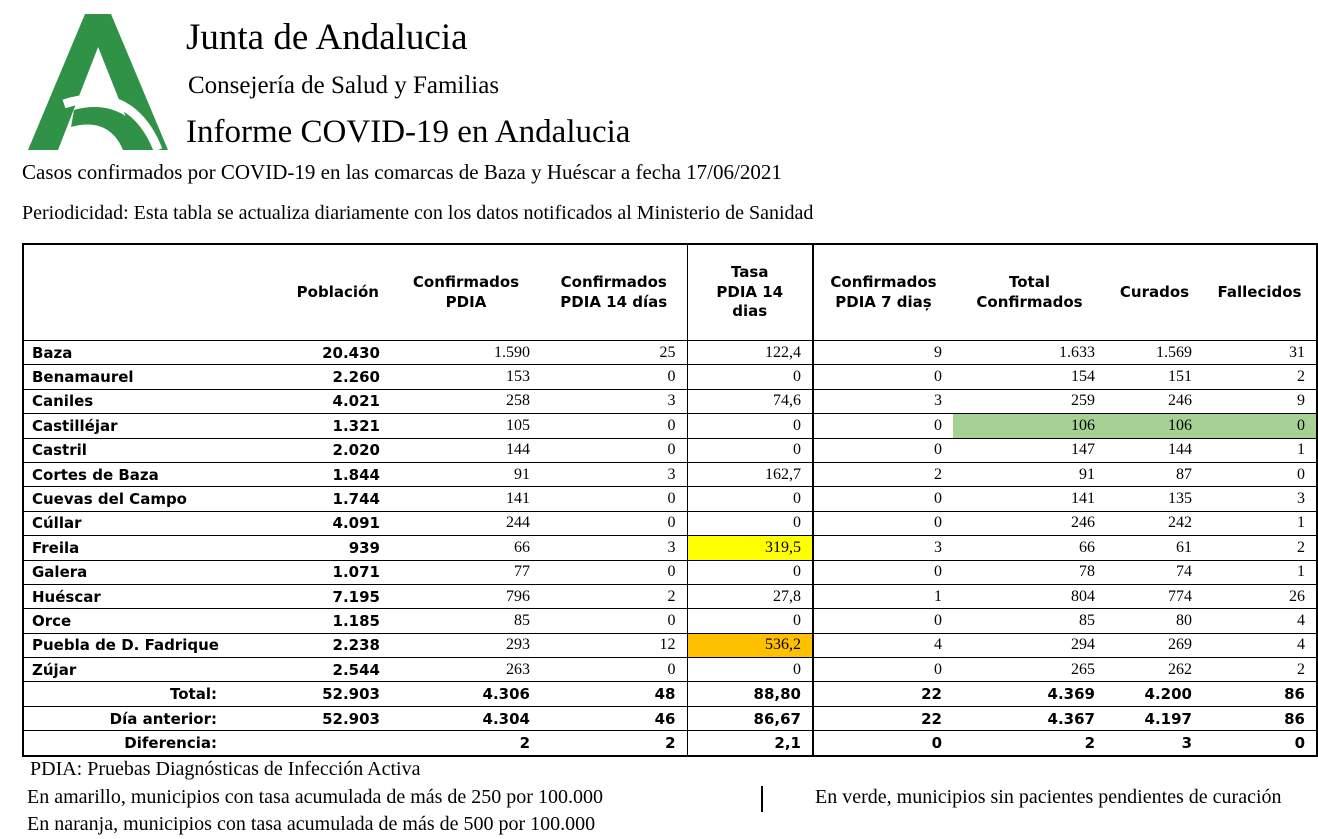 This screenshot has width=1318, height=839. I want to click on row-label-cell: Cortes de Baza, so click(132, 474).